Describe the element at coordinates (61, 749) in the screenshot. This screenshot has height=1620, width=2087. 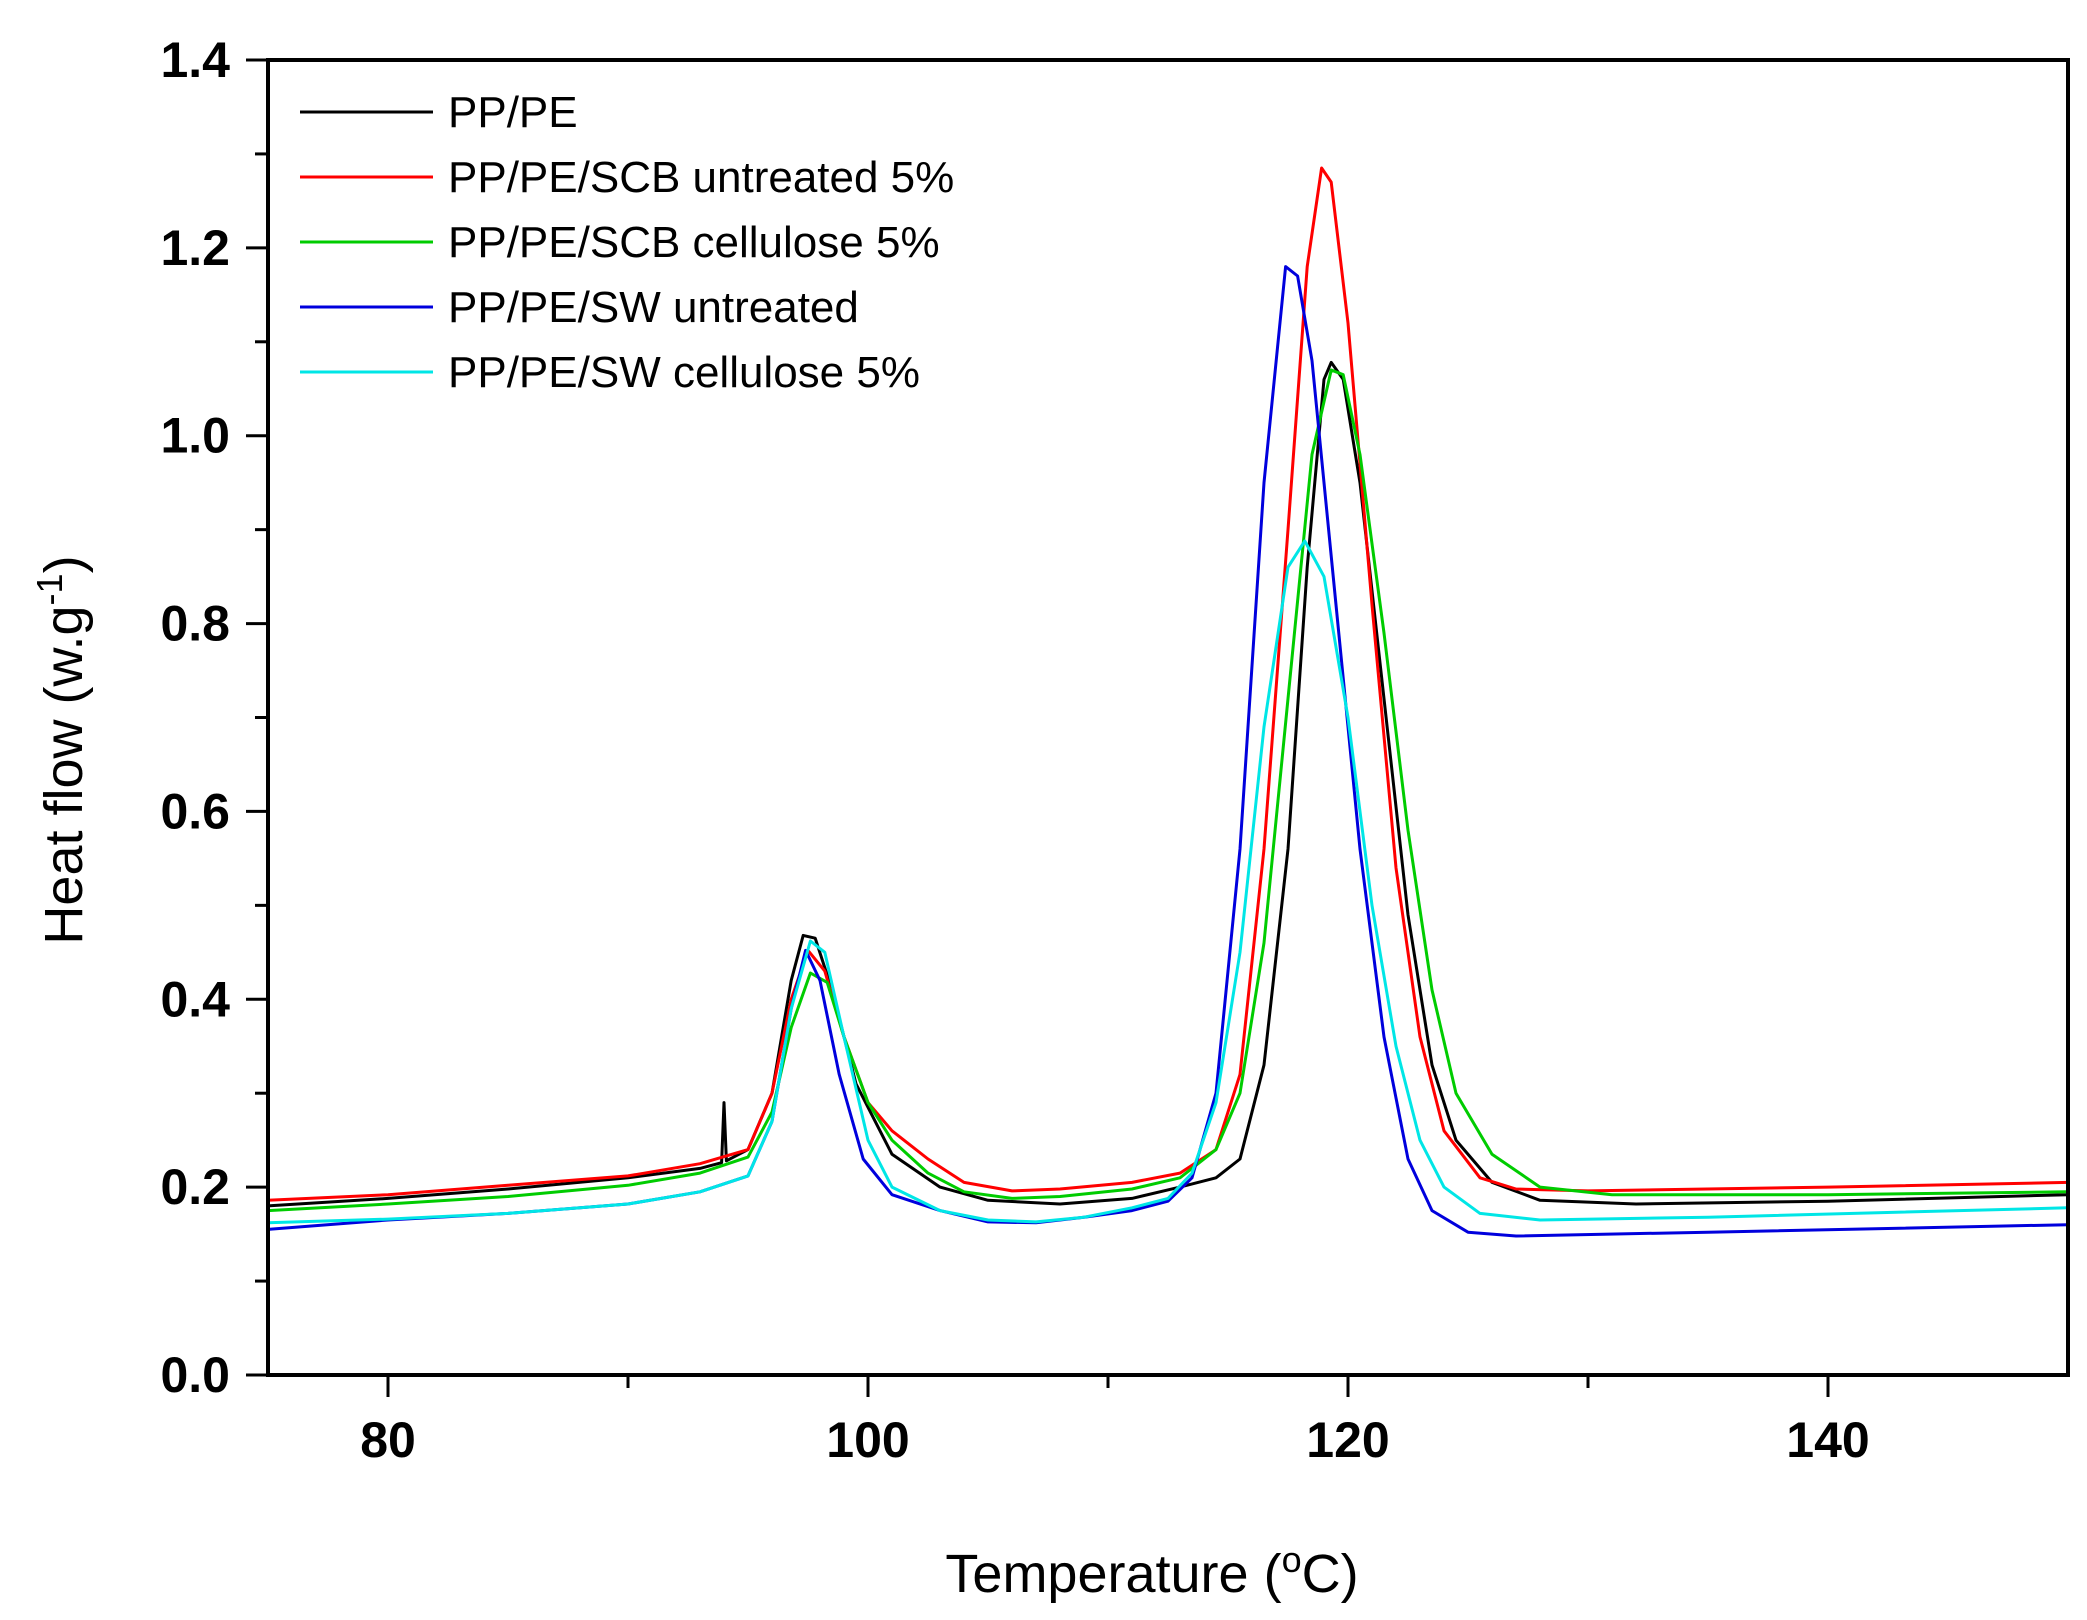
I see `y-axis-title: Heat flow (w.g-1)` at that location.